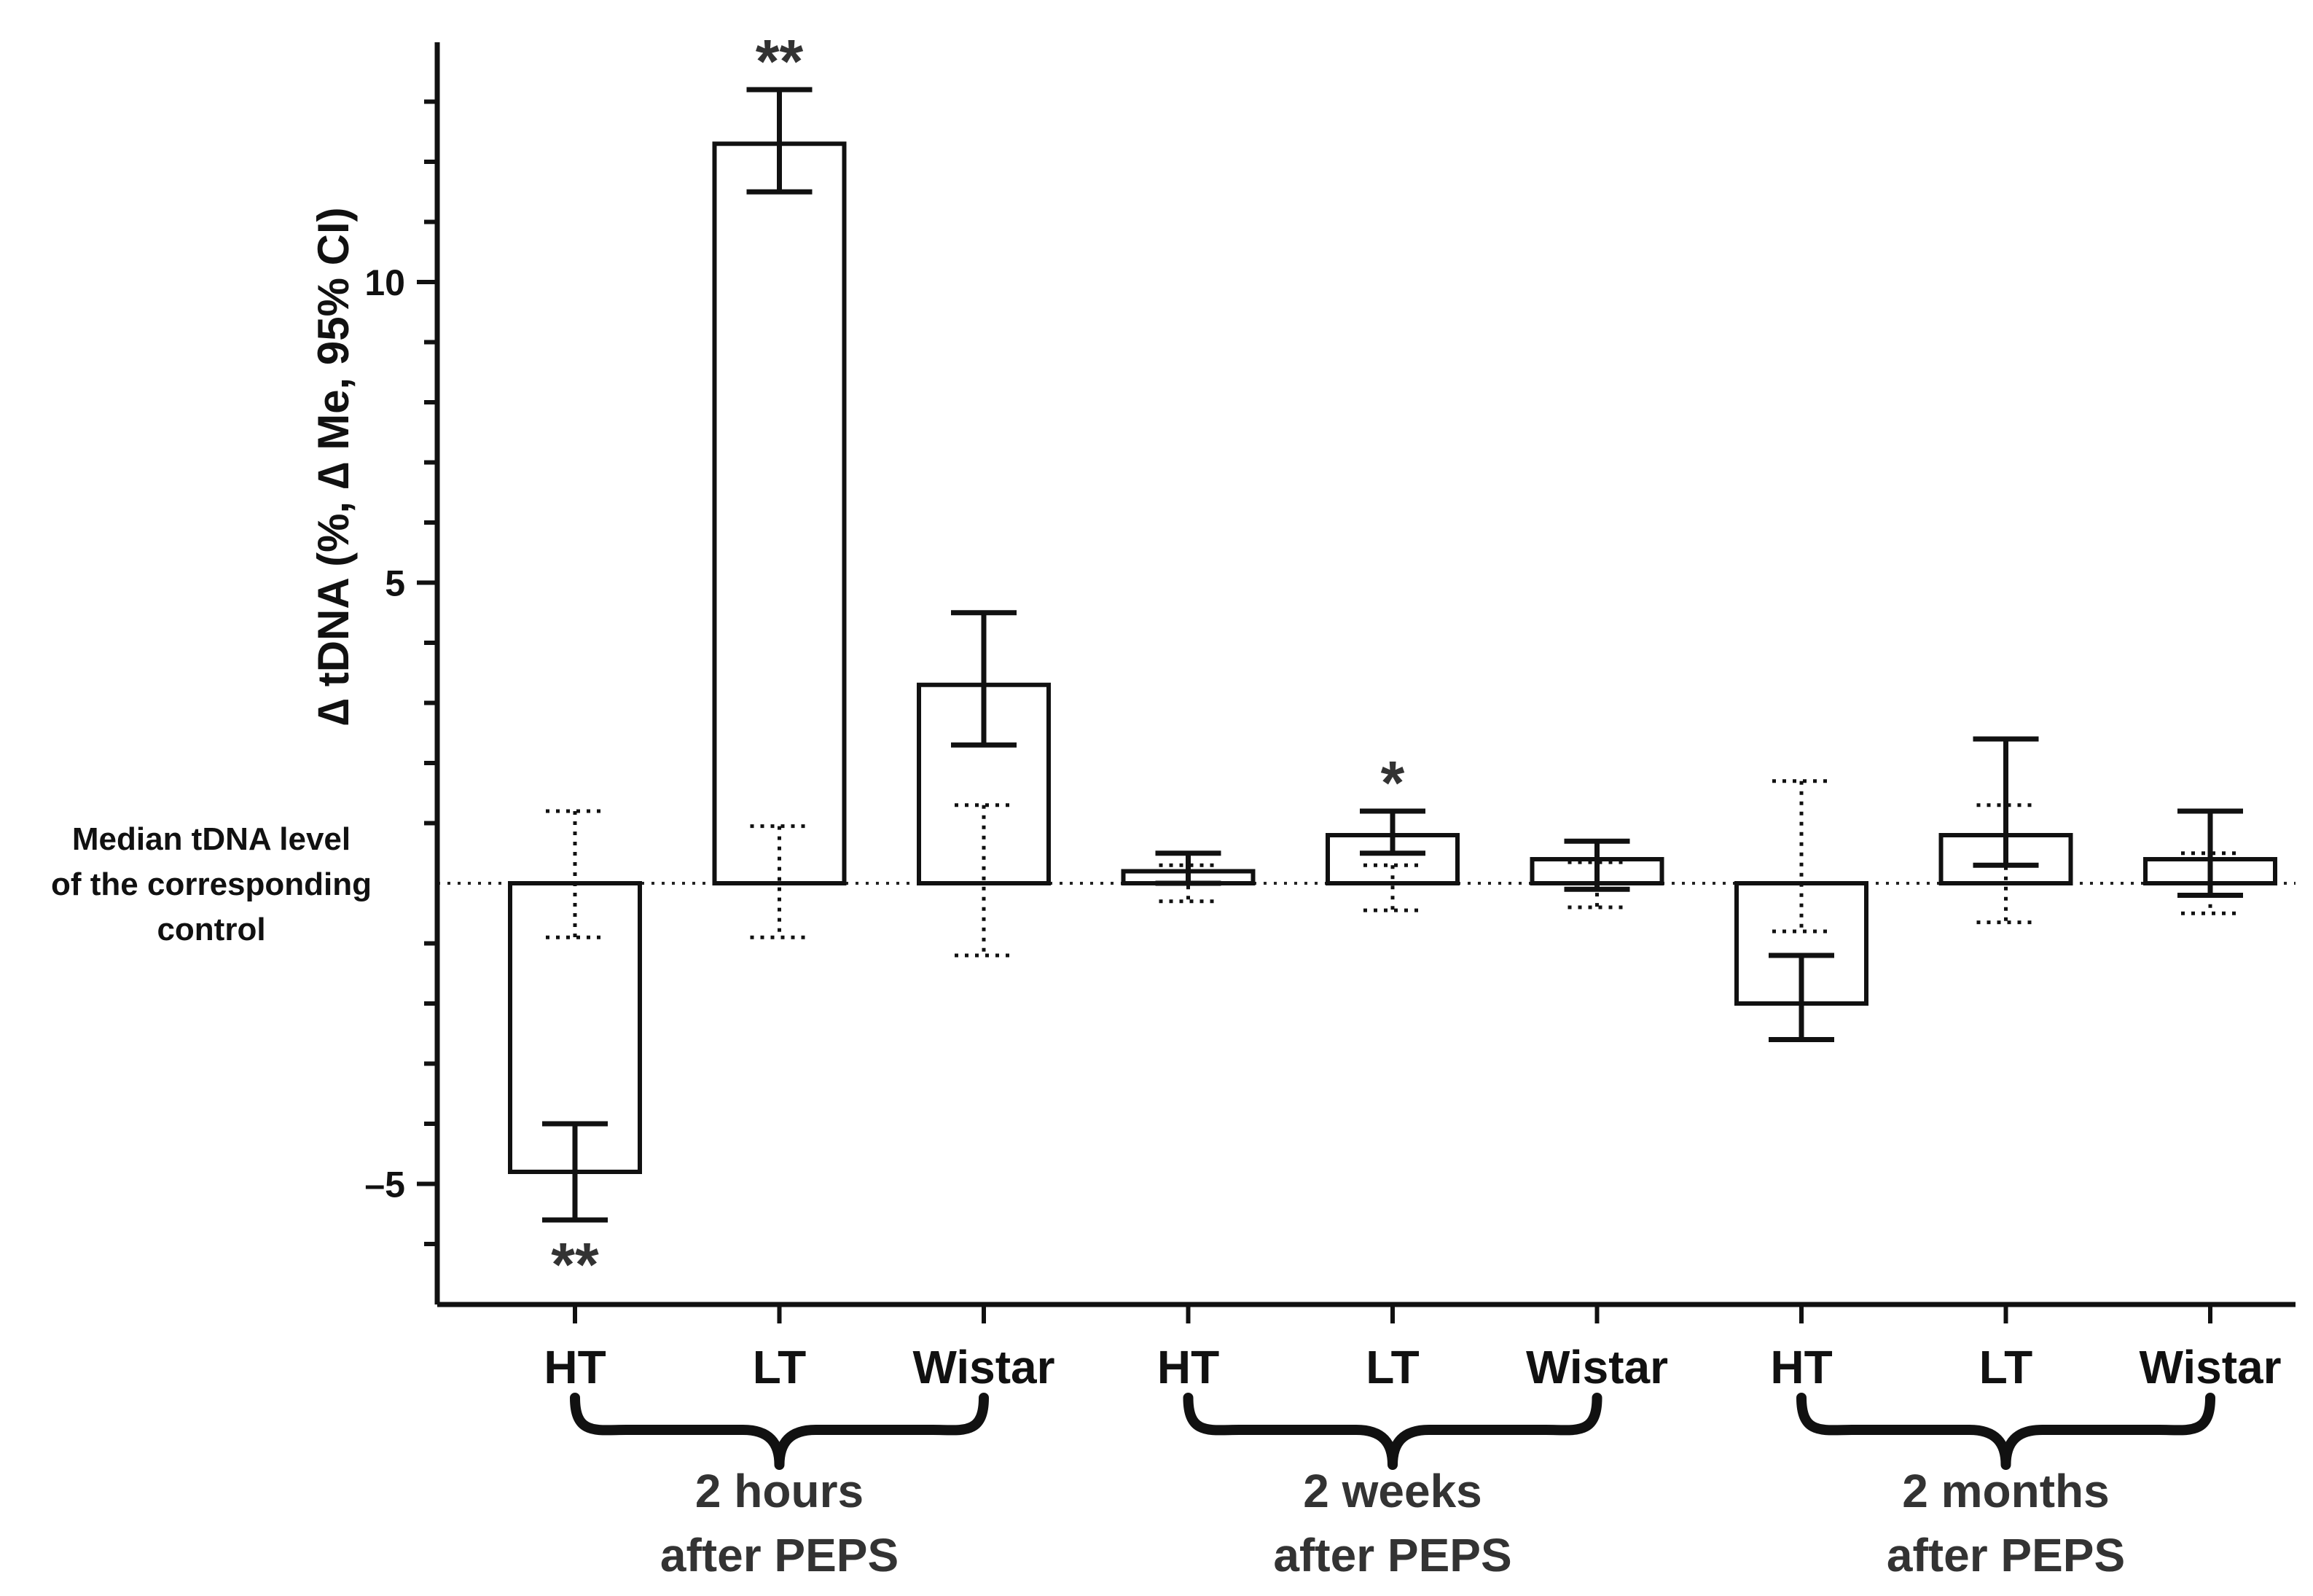  Describe the element at coordinates (779, 1491) in the screenshot. I see `group-label: 2 hours` at that location.